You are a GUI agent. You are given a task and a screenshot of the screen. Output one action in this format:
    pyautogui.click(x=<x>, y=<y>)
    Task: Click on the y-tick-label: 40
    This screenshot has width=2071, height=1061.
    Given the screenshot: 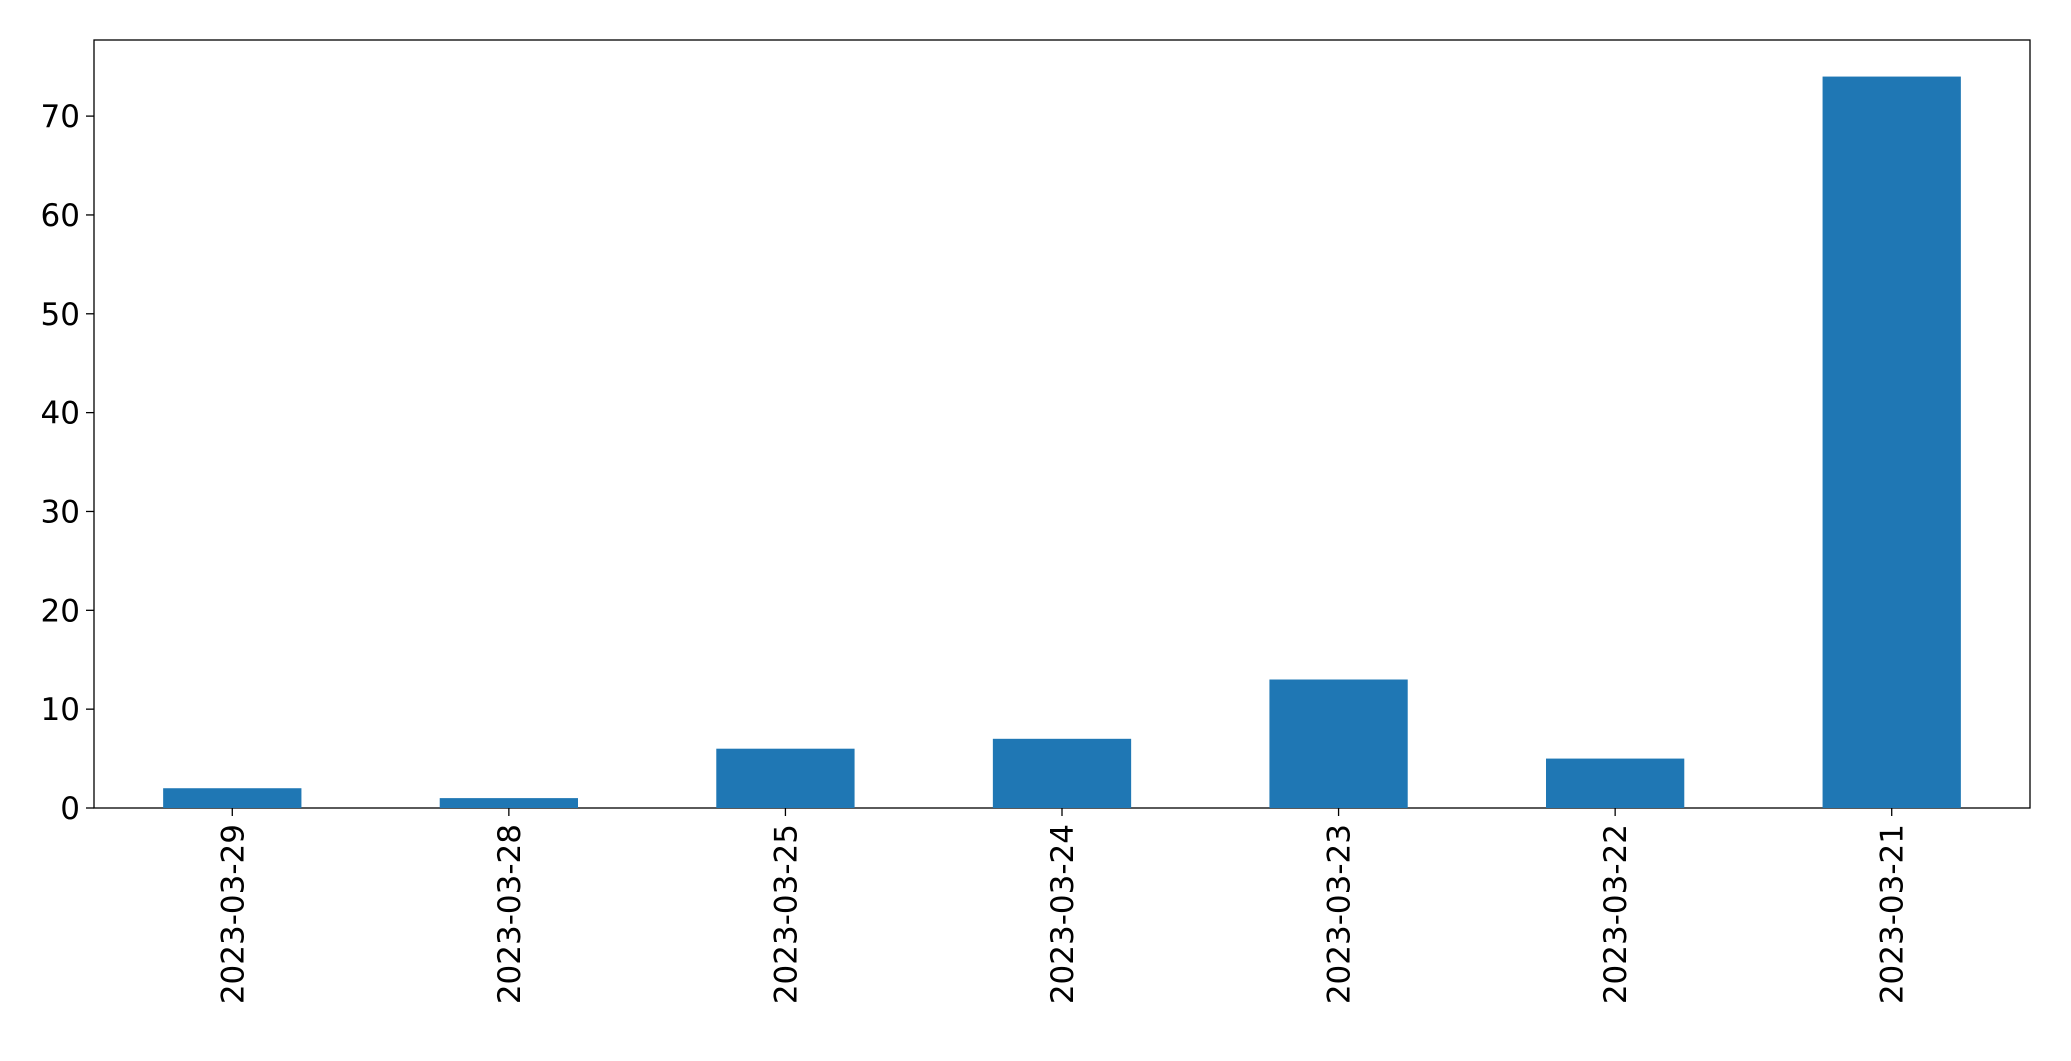 What is the action you would take?
    pyautogui.click(x=60, y=414)
    